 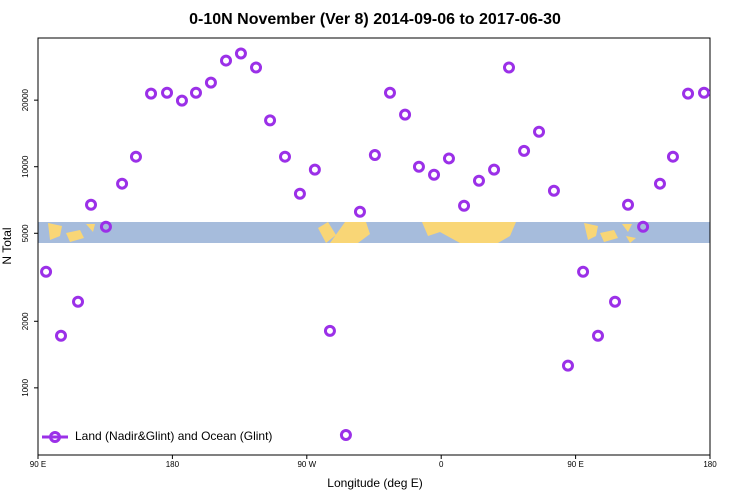 I want to click on y-tick-label: 10000, so click(x=25, y=166).